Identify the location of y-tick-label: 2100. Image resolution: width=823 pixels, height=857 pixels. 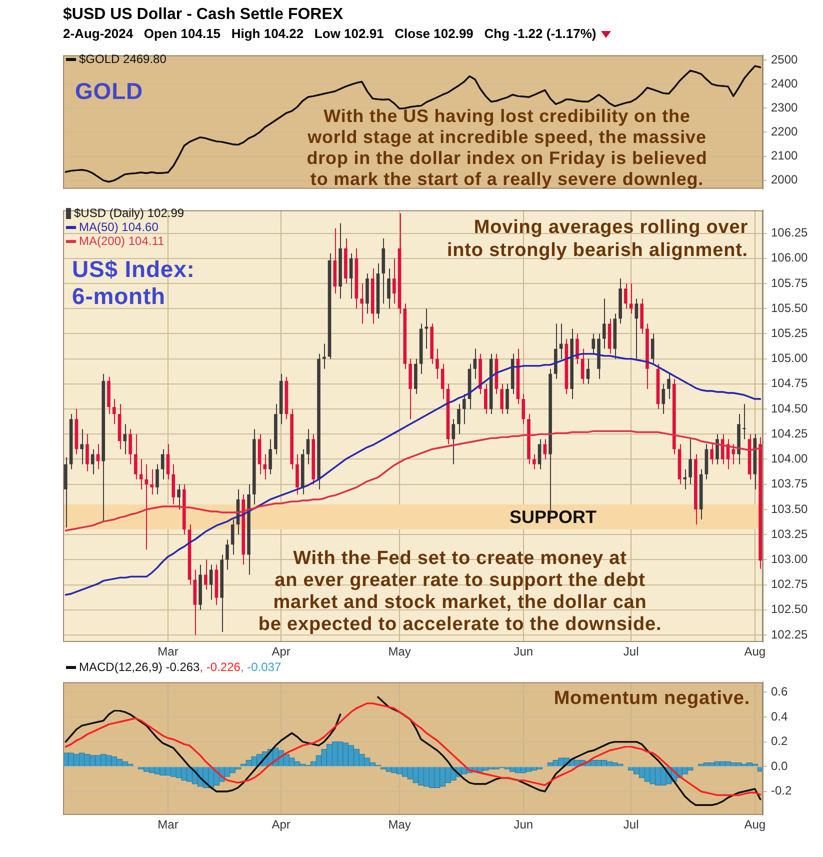
(784, 155).